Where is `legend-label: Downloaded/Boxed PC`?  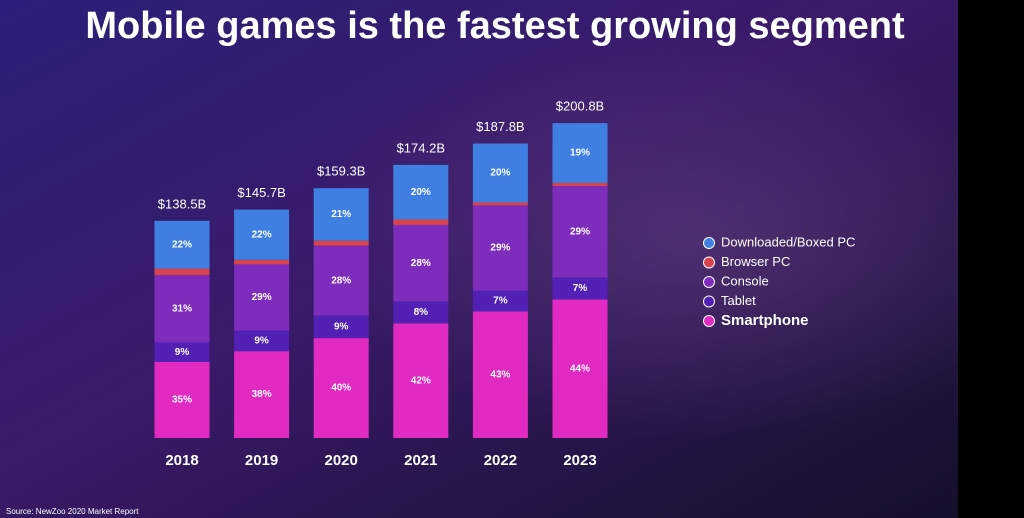 legend-label: Downloaded/Boxed PC is located at coordinates (788, 241).